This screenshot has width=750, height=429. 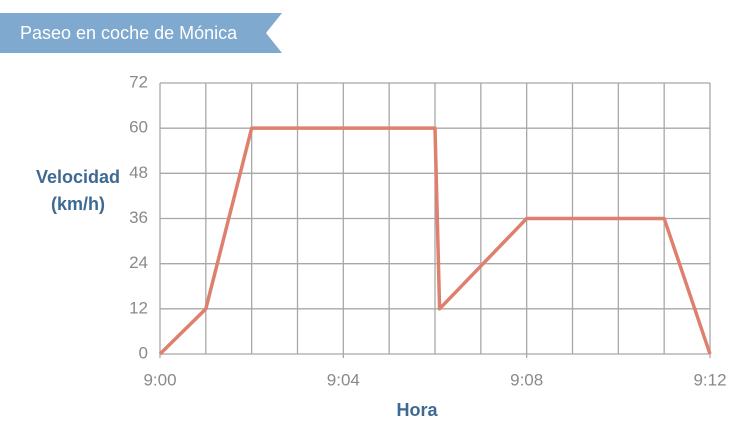 I want to click on y-tick-label: 36, so click(x=138, y=217).